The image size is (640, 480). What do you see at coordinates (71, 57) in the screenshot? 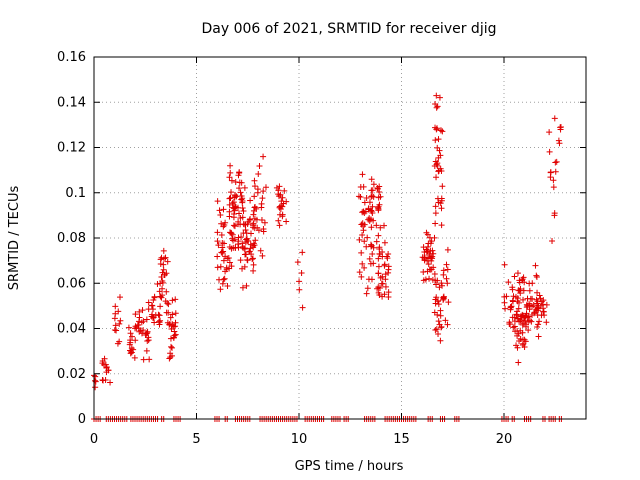
I see `y-tick-label: 0.16` at bounding box center [71, 57].